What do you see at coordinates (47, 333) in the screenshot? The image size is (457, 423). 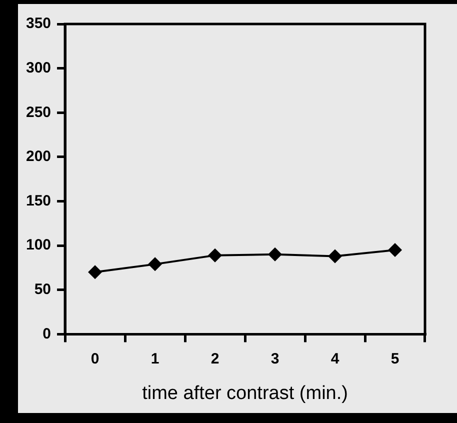 I see `y-tick-label: 0` at bounding box center [47, 333].